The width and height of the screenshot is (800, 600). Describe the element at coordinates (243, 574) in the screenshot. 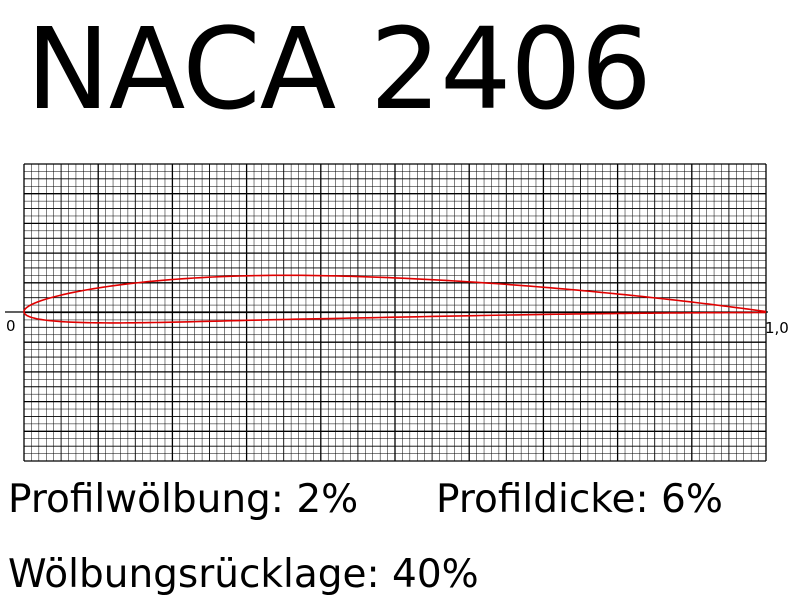

I see `camber-position-label: Wölbungsrücklage: 40%` at that location.